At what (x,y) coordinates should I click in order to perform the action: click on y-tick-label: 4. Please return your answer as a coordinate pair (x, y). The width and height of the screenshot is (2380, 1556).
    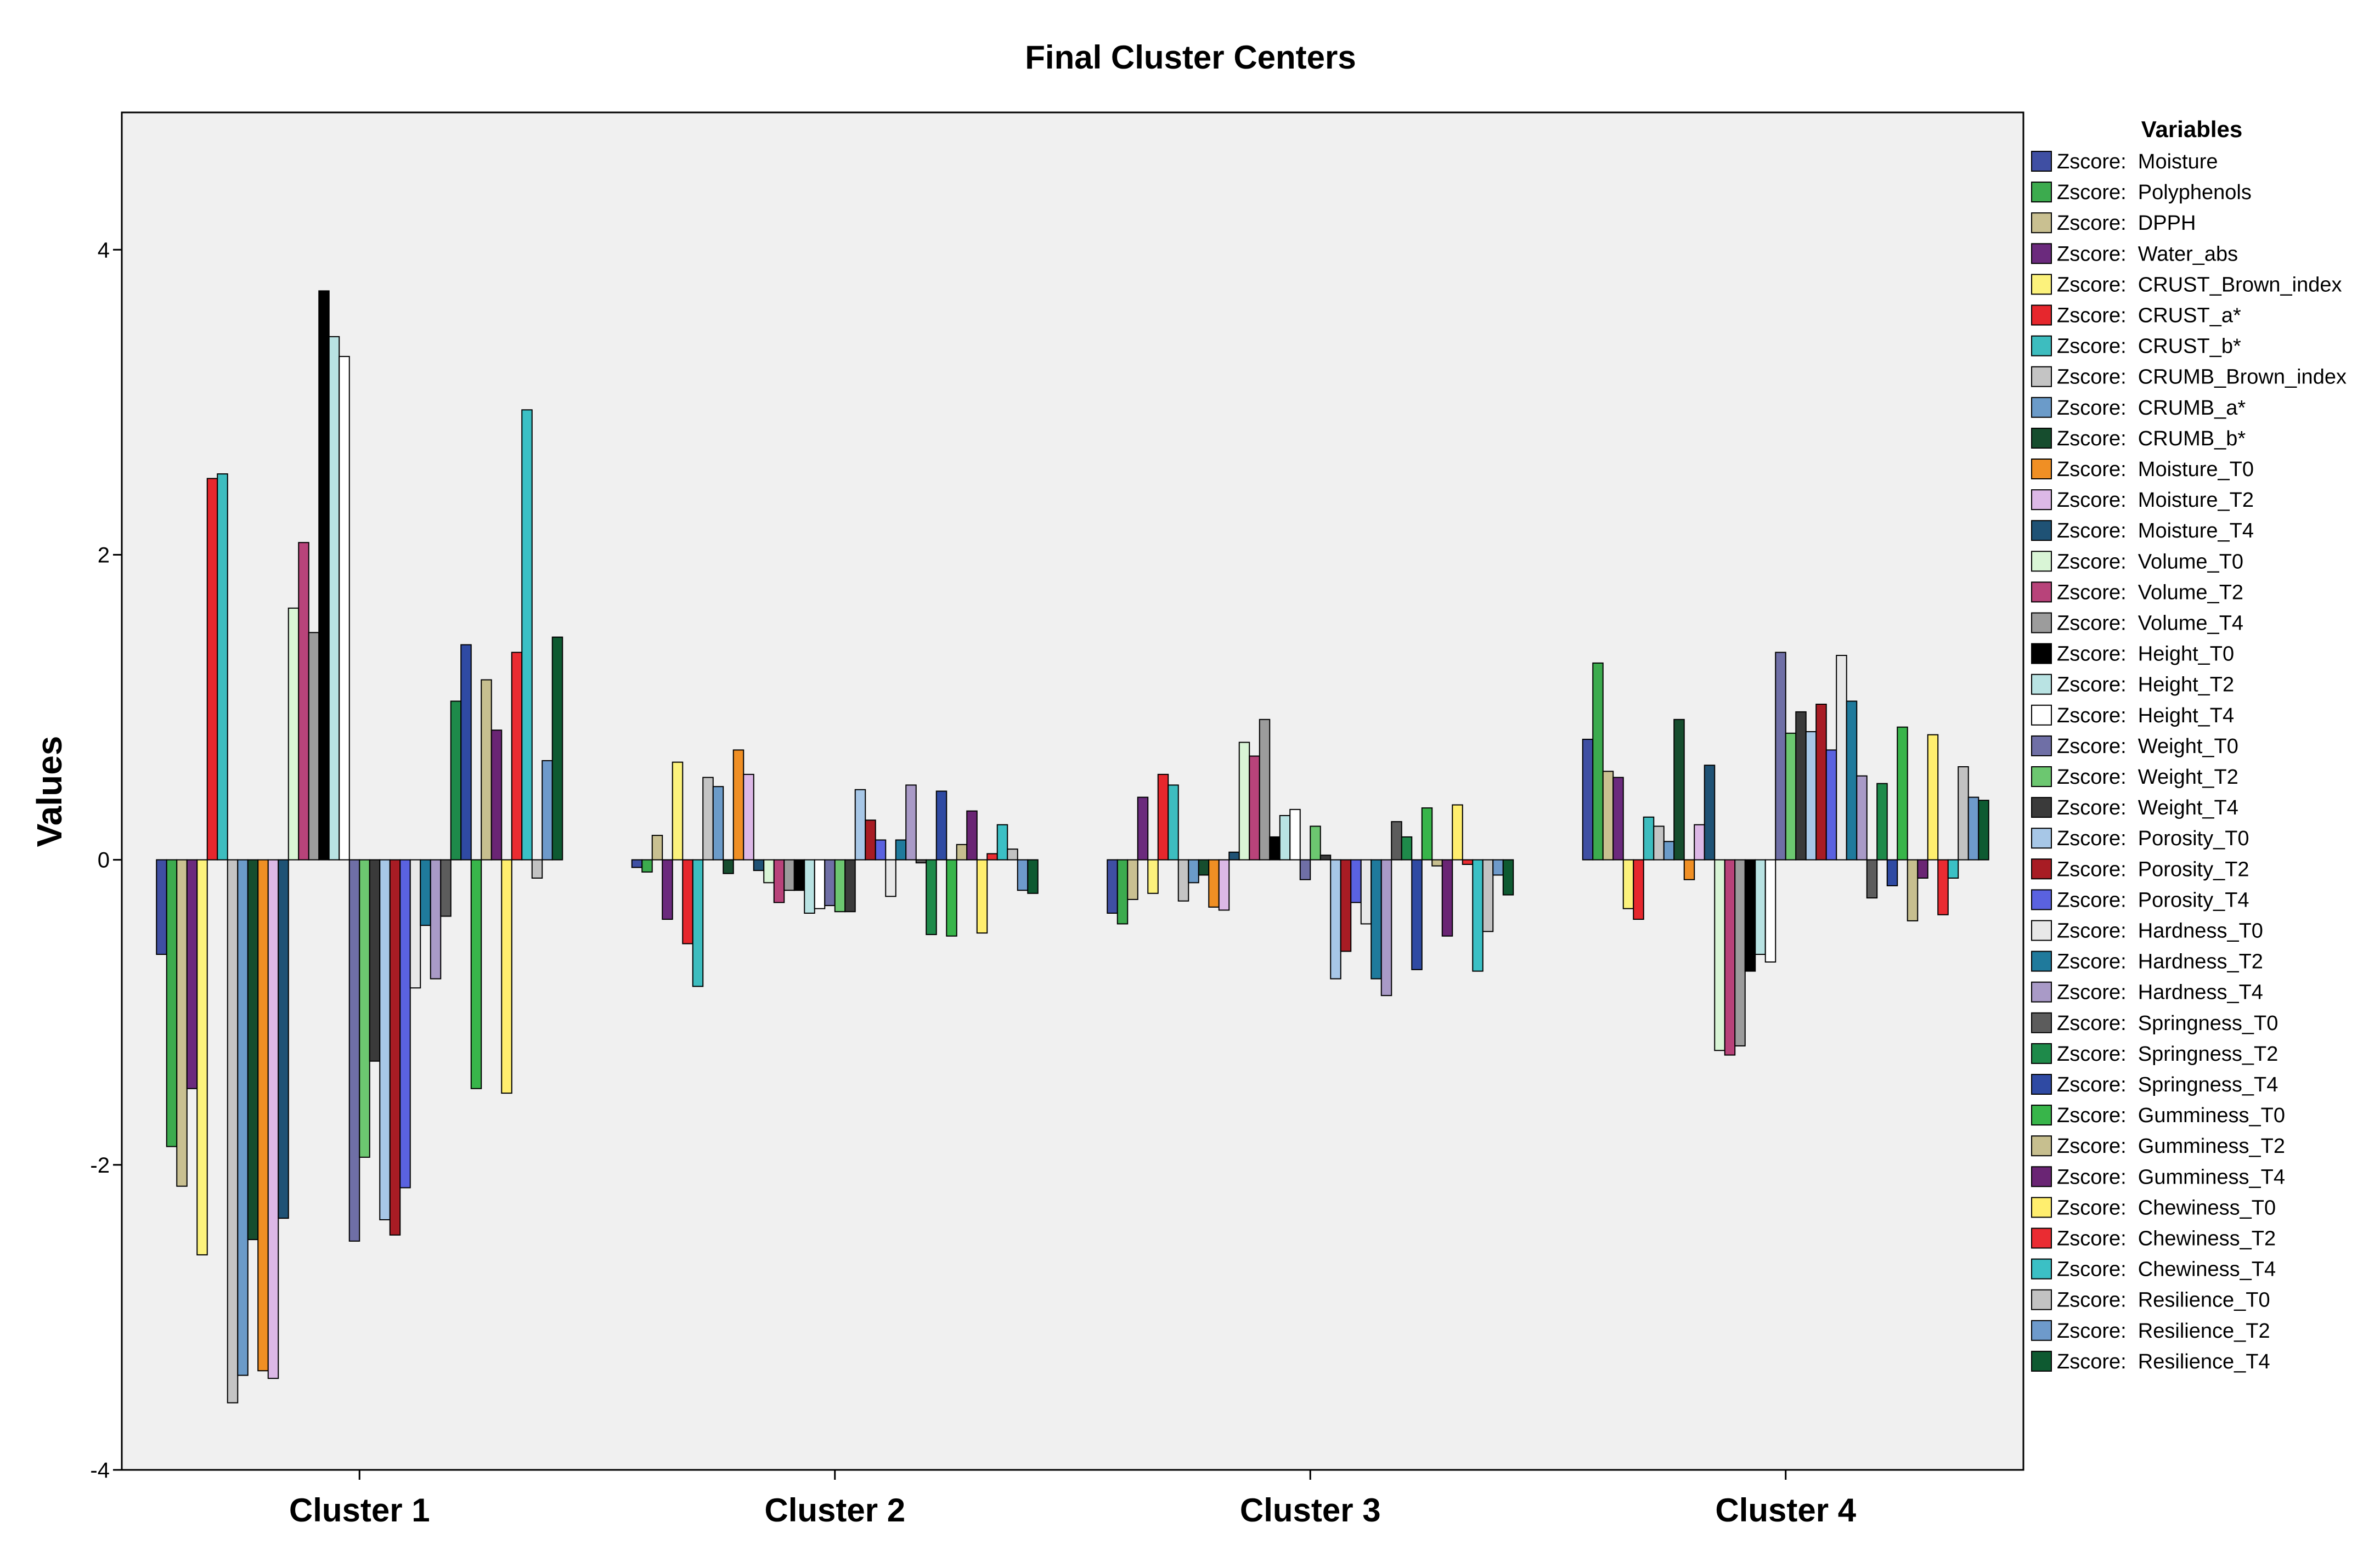
    Looking at the image, I should click on (104, 250).